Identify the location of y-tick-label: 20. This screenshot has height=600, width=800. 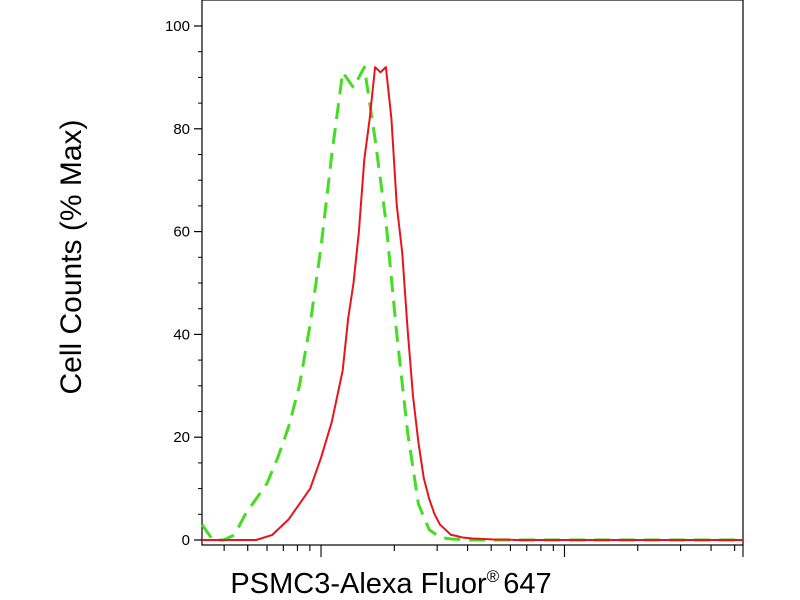
(181, 437).